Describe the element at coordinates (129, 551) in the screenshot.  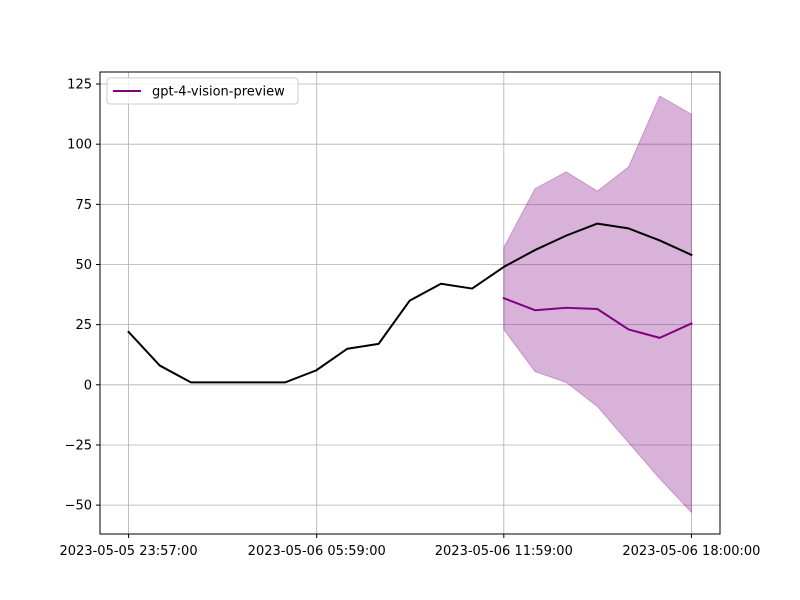
I see `x-tick-label: 2023-05-05 23:57:00` at that location.